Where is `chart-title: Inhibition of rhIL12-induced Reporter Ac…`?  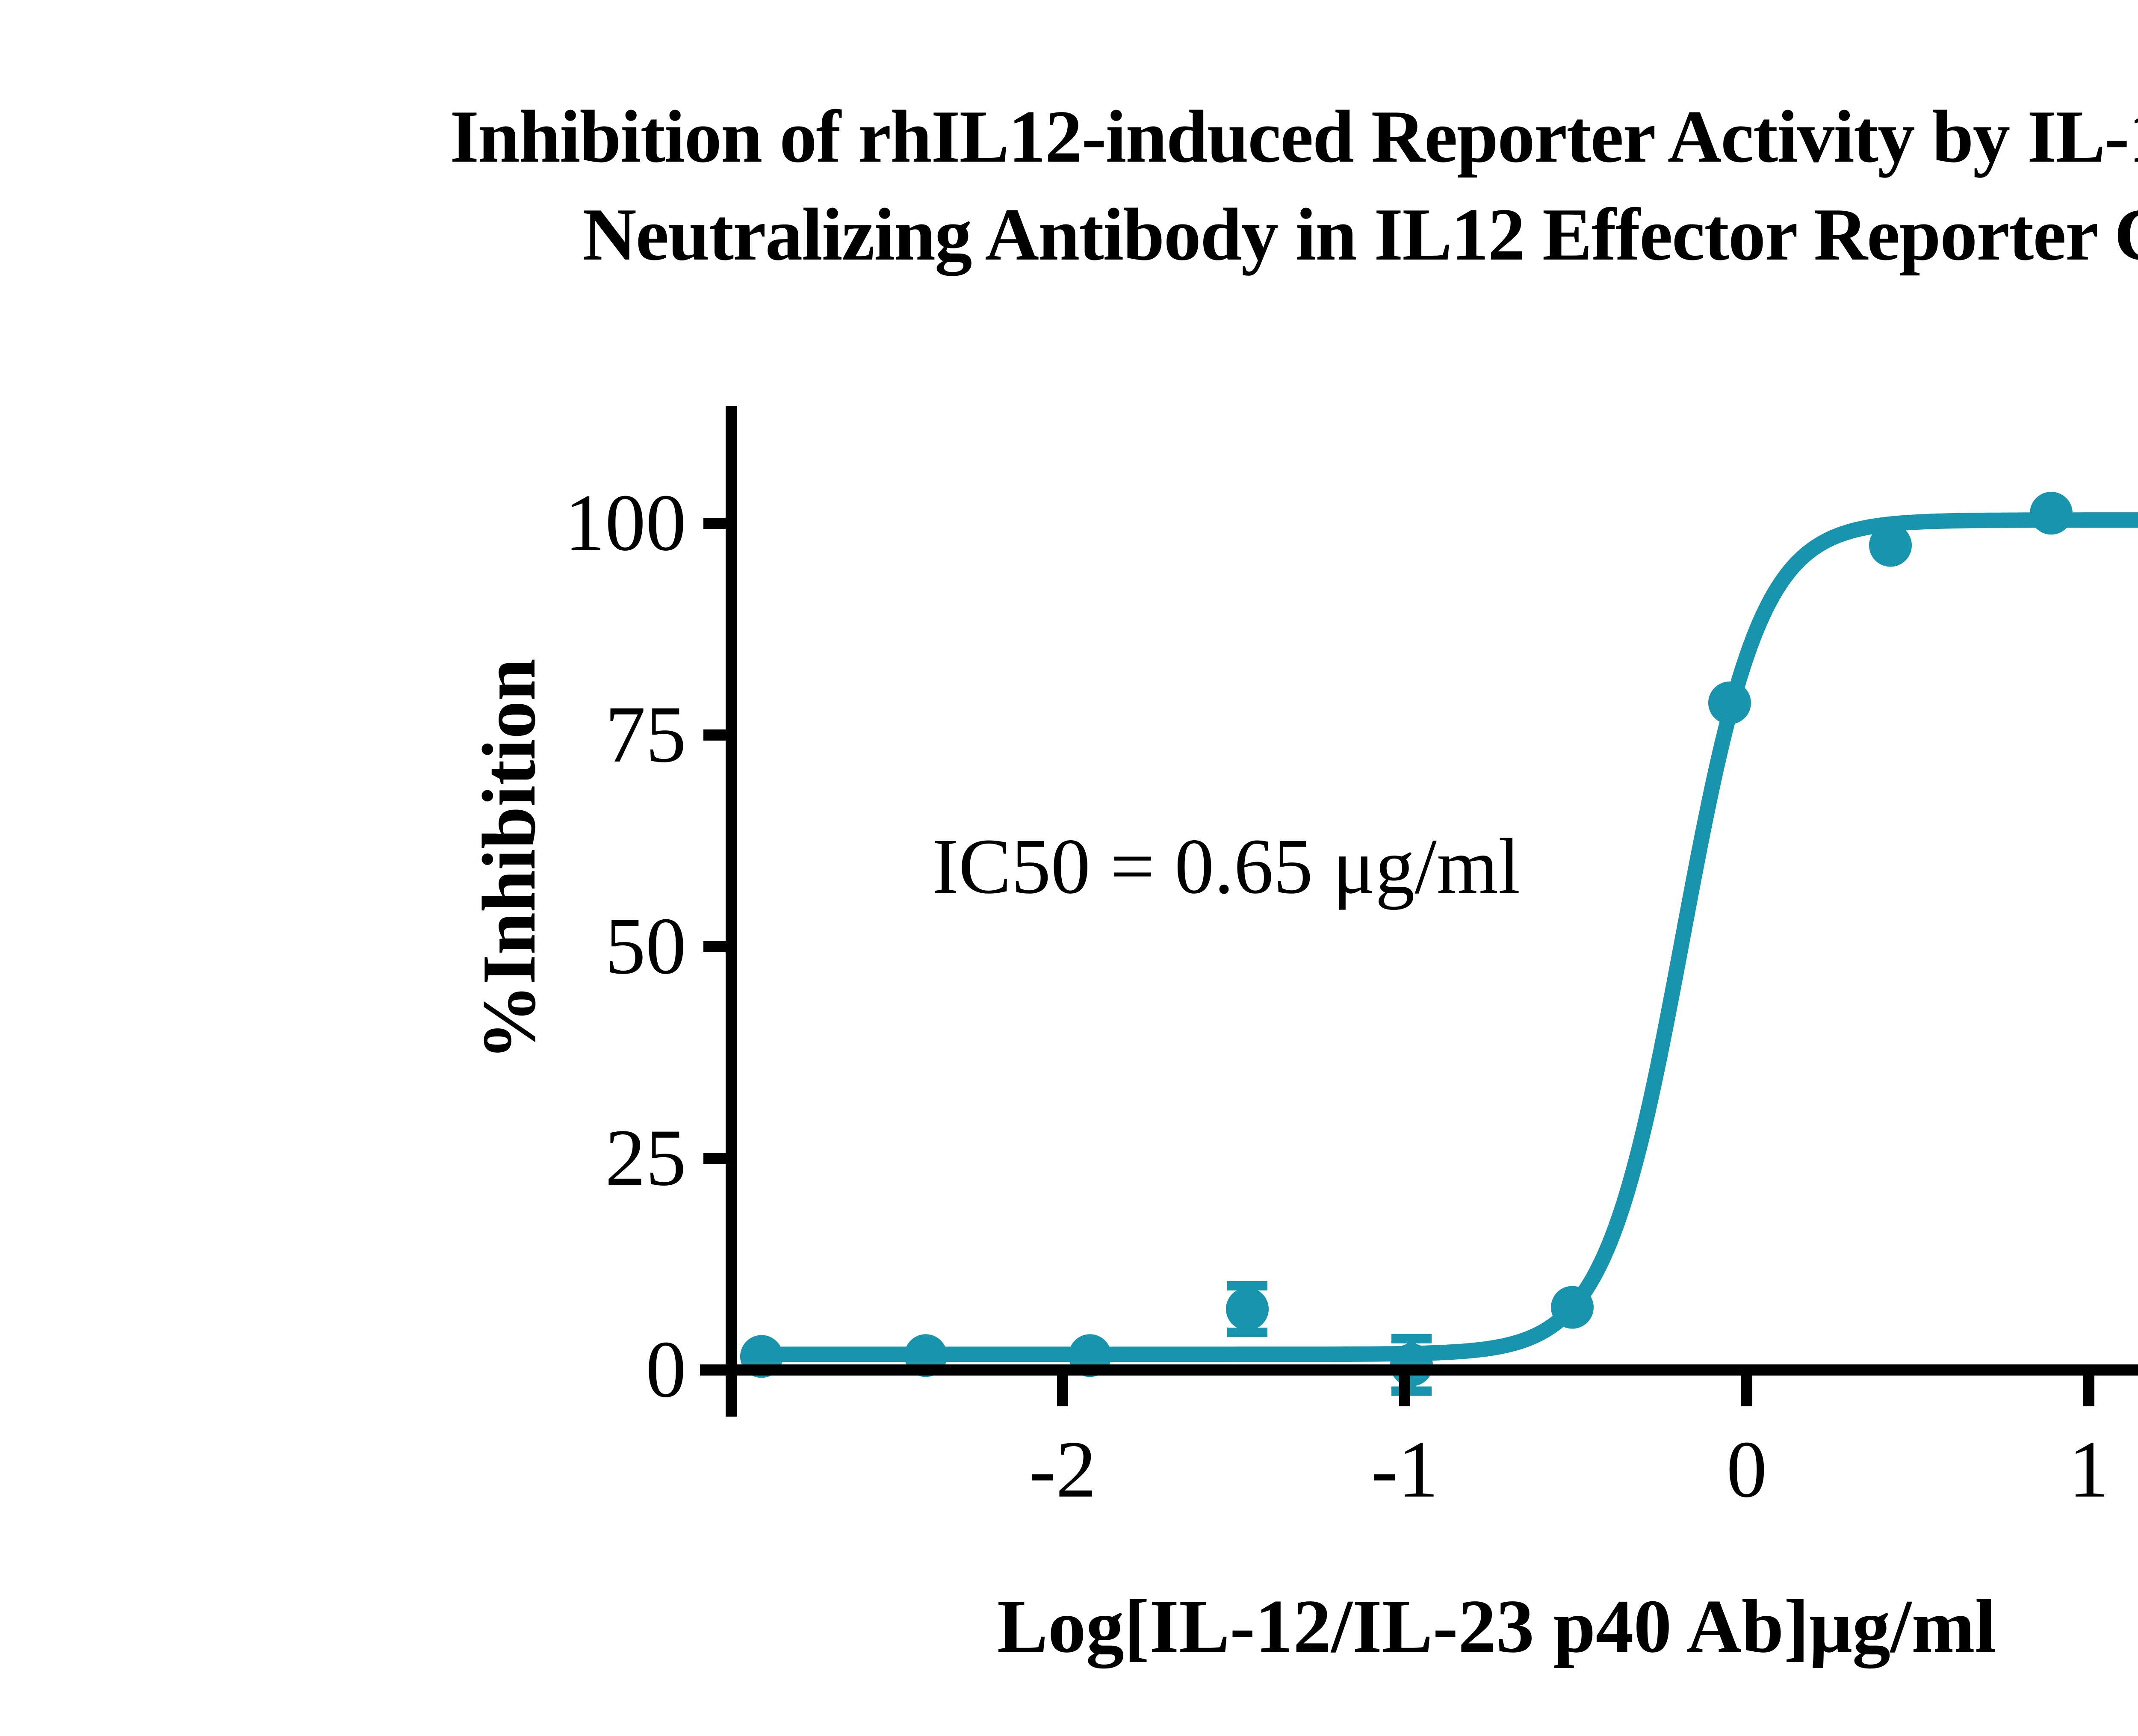
chart-title: Inhibition of rhIL12-induced Reporter Ac… is located at coordinates (1069, 186).